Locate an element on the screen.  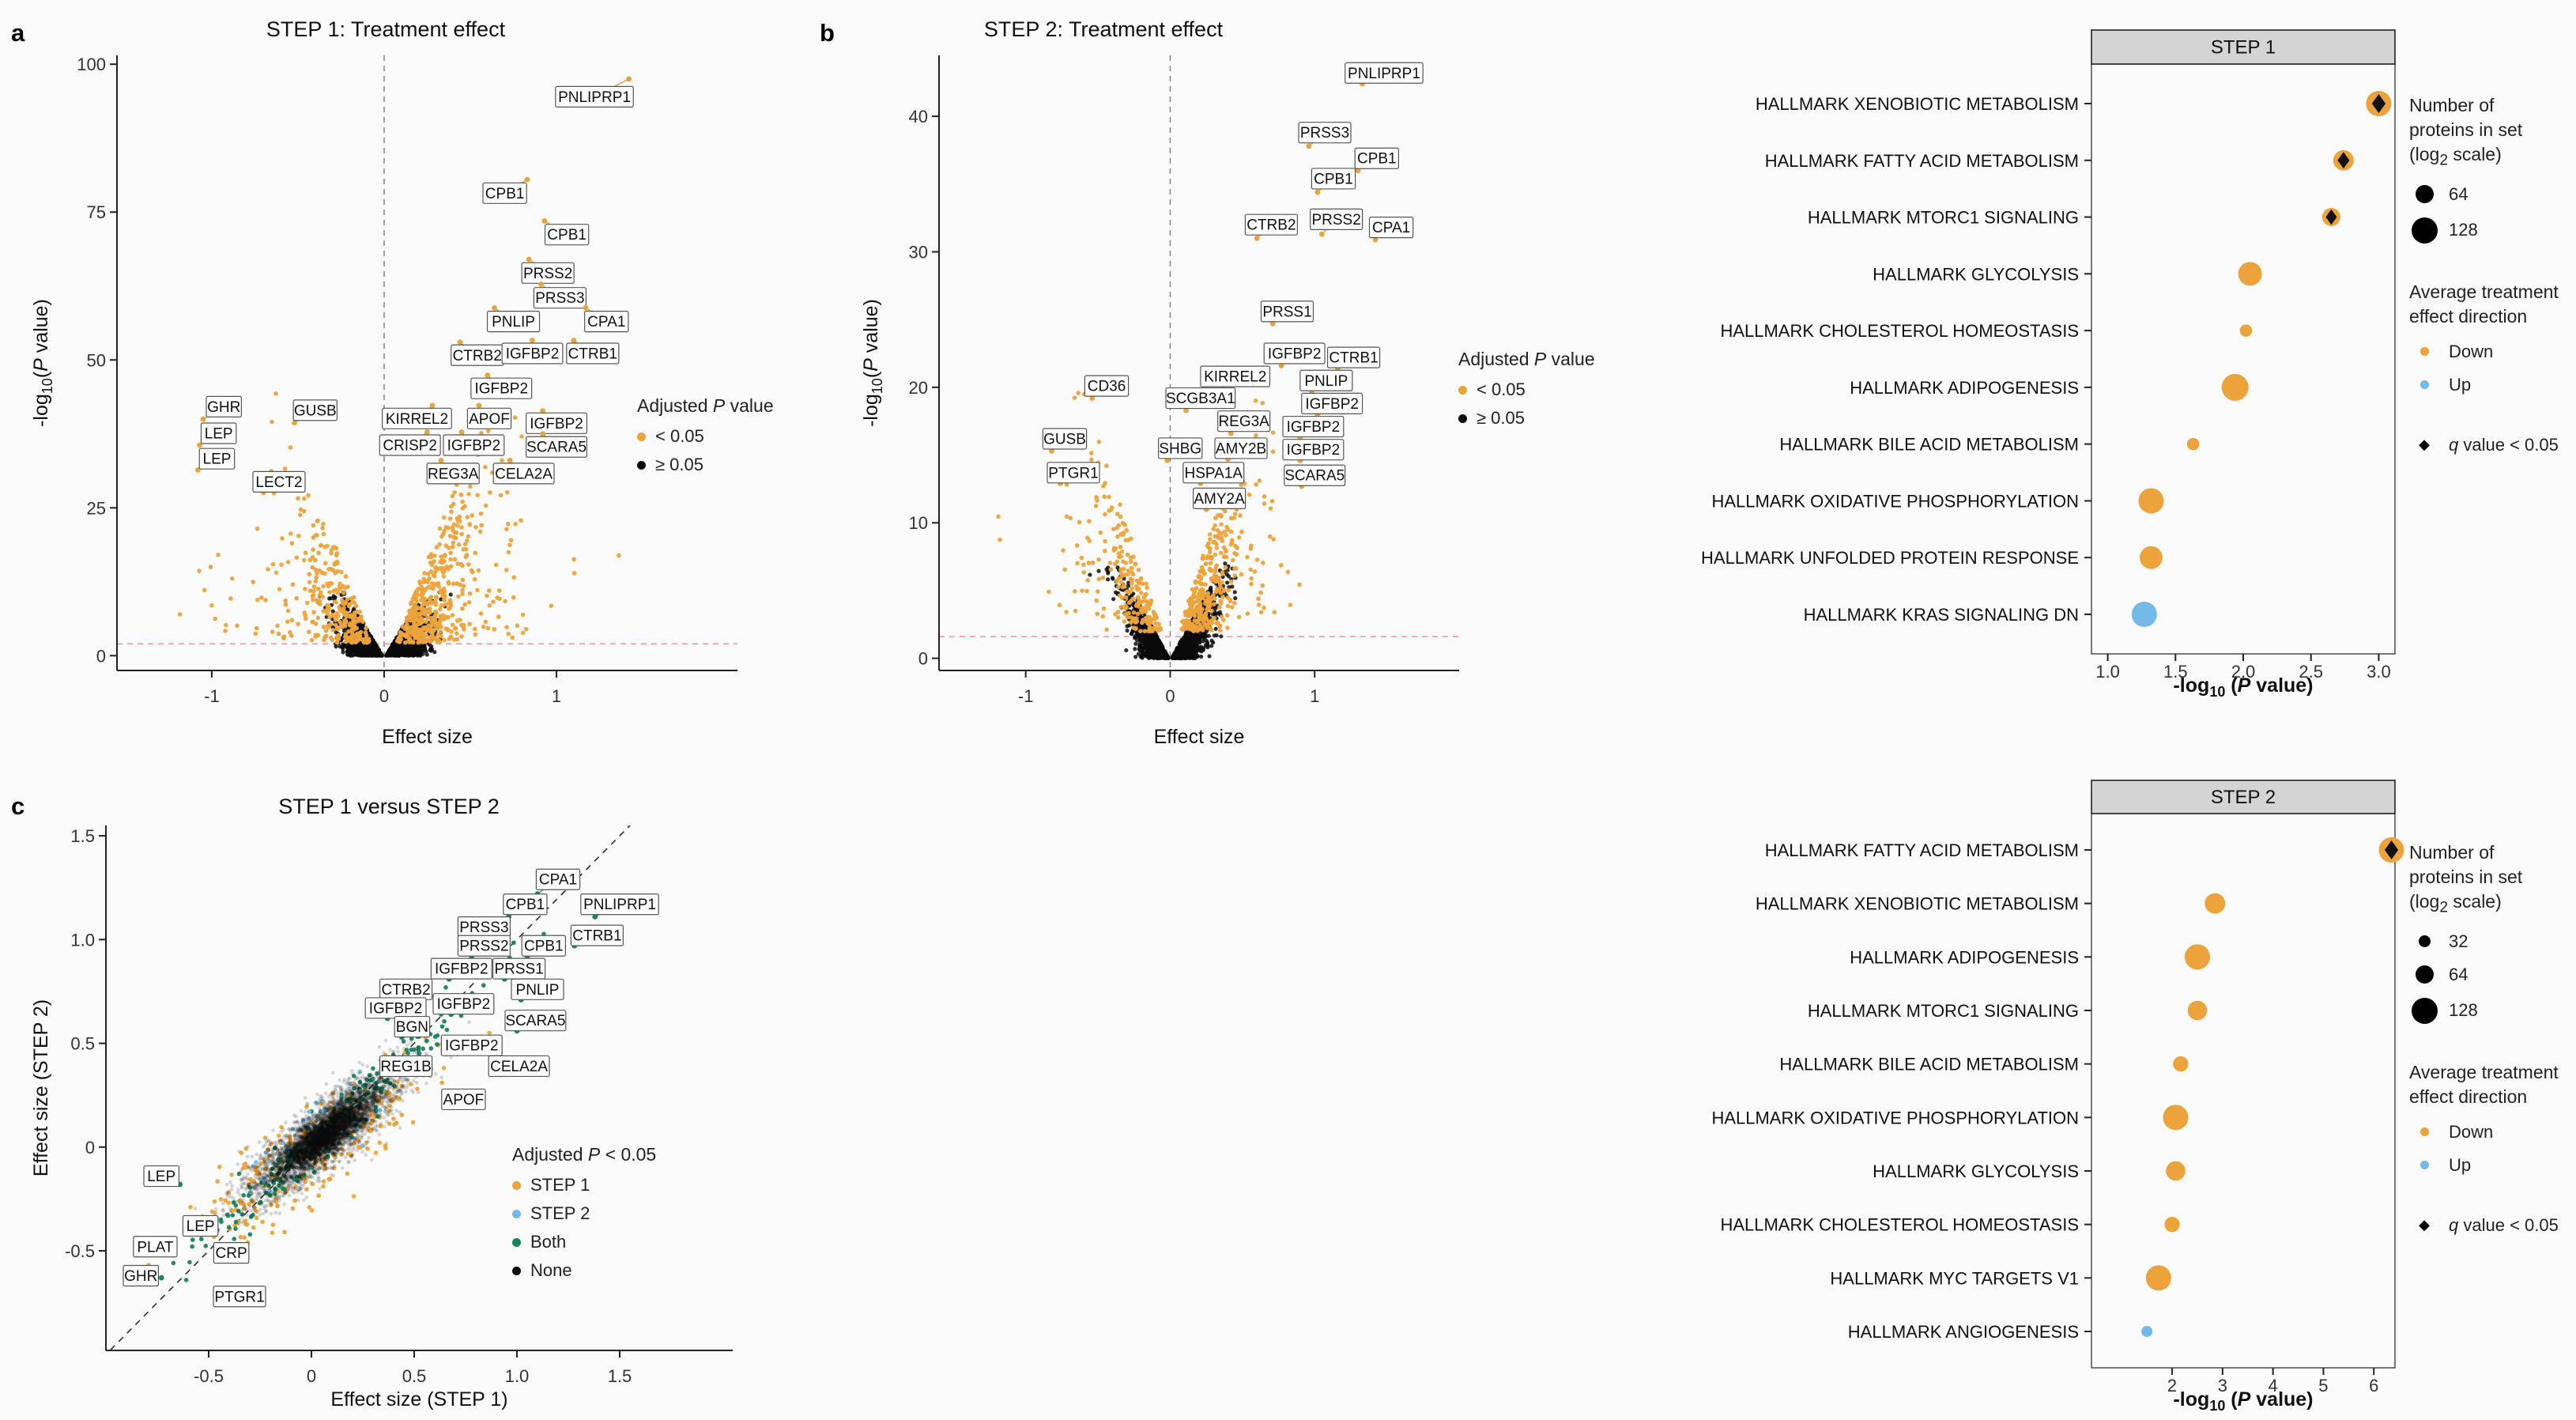
x-axis-title: Effect size (STEP 1) is located at coordinates (418, 1400).